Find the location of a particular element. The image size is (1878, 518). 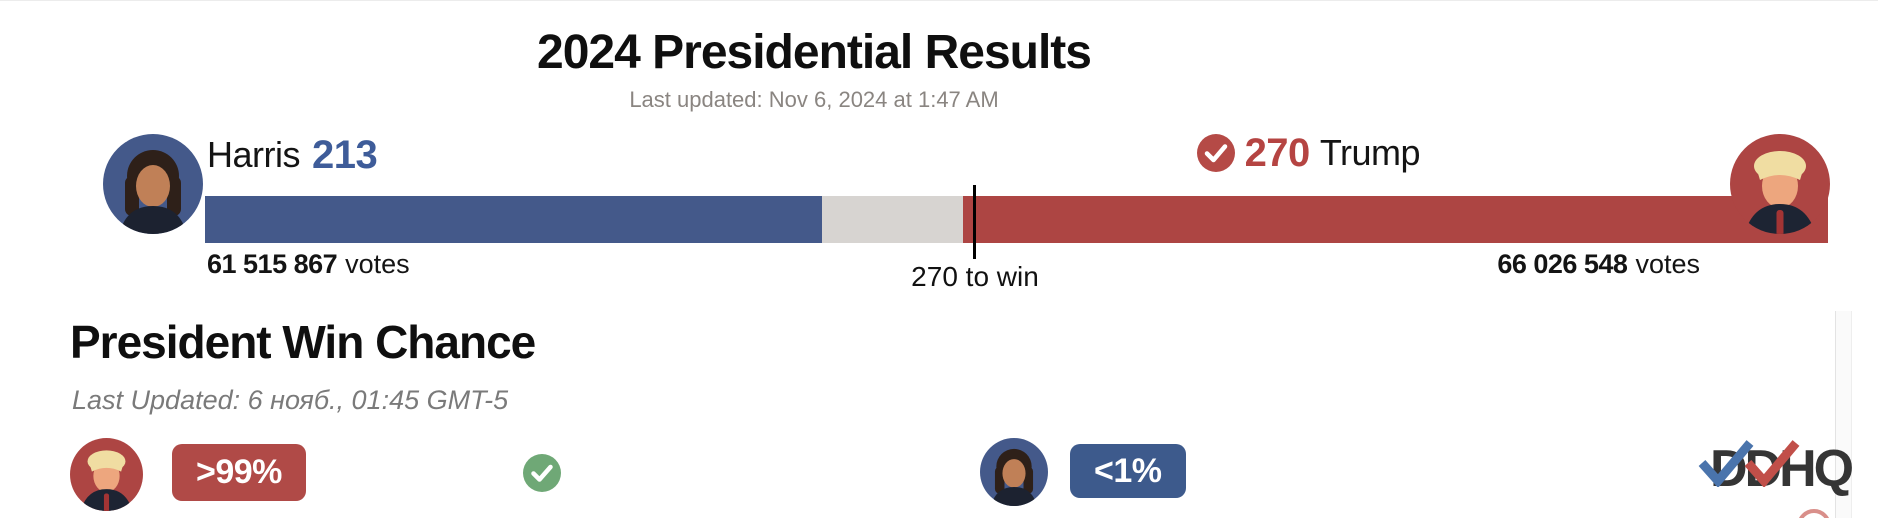

harris-portrait-small is located at coordinates (1014, 477).